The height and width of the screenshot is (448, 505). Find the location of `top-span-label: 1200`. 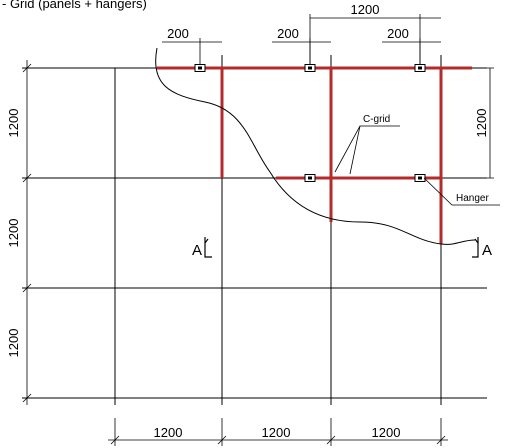

top-span-label: 1200 is located at coordinates (365, 9).